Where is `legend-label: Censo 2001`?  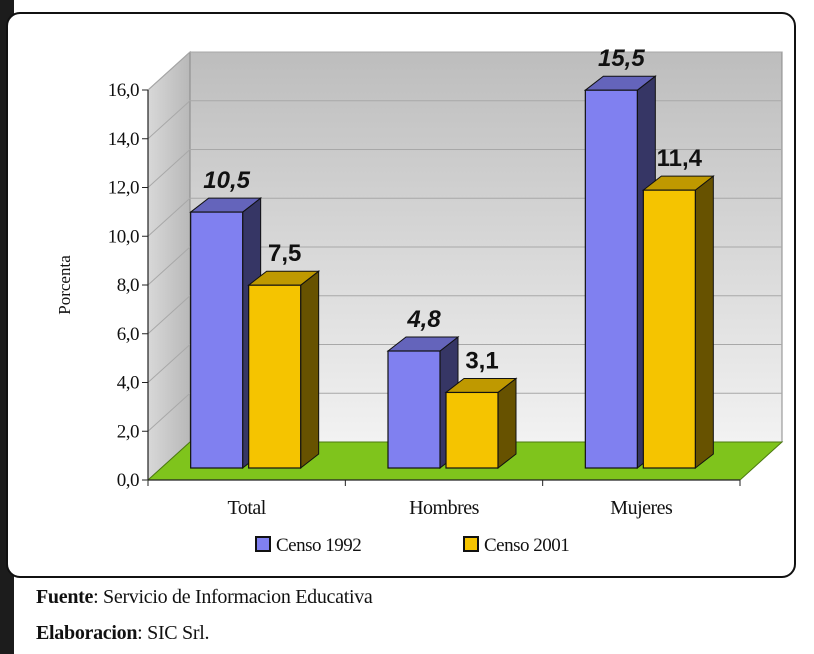 legend-label: Censo 2001 is located at coordinates (526, 545).